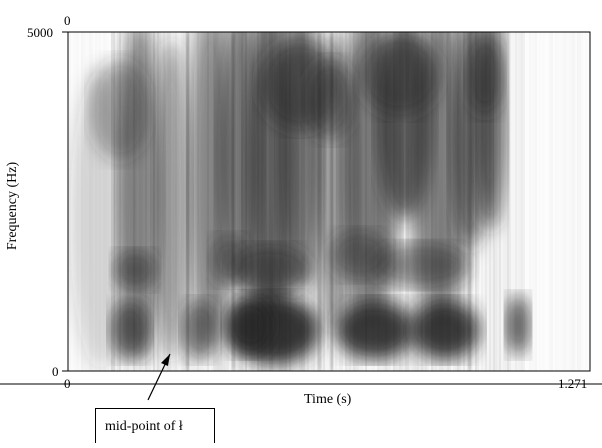 The height and width of the screenshot is (448, 602). I want to click on annotation-arrowhead, so click(165, 360).